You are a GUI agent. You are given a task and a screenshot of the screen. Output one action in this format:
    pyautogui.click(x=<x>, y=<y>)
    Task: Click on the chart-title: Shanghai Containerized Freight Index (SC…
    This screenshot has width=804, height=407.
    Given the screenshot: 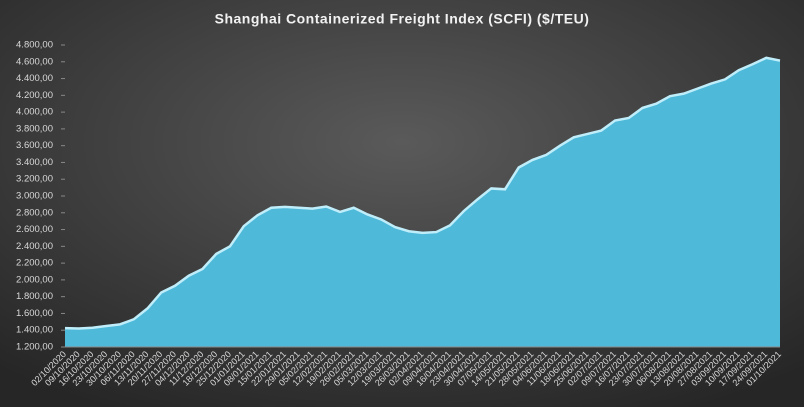 What is the action you would take?
    pyautogui.click(x=402, y=19)
    